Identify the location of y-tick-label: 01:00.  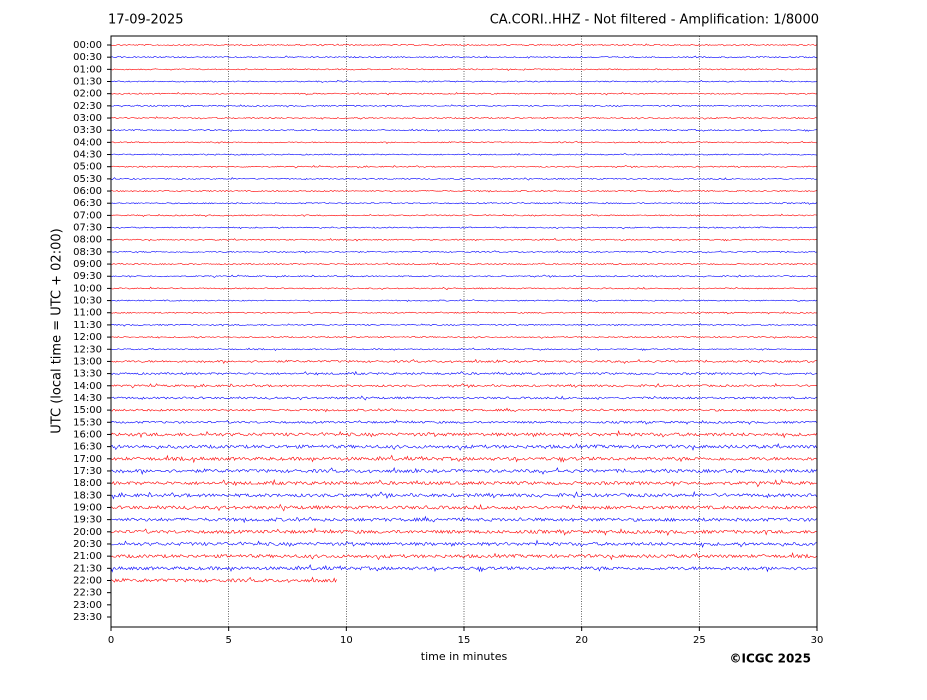
(87, 69).